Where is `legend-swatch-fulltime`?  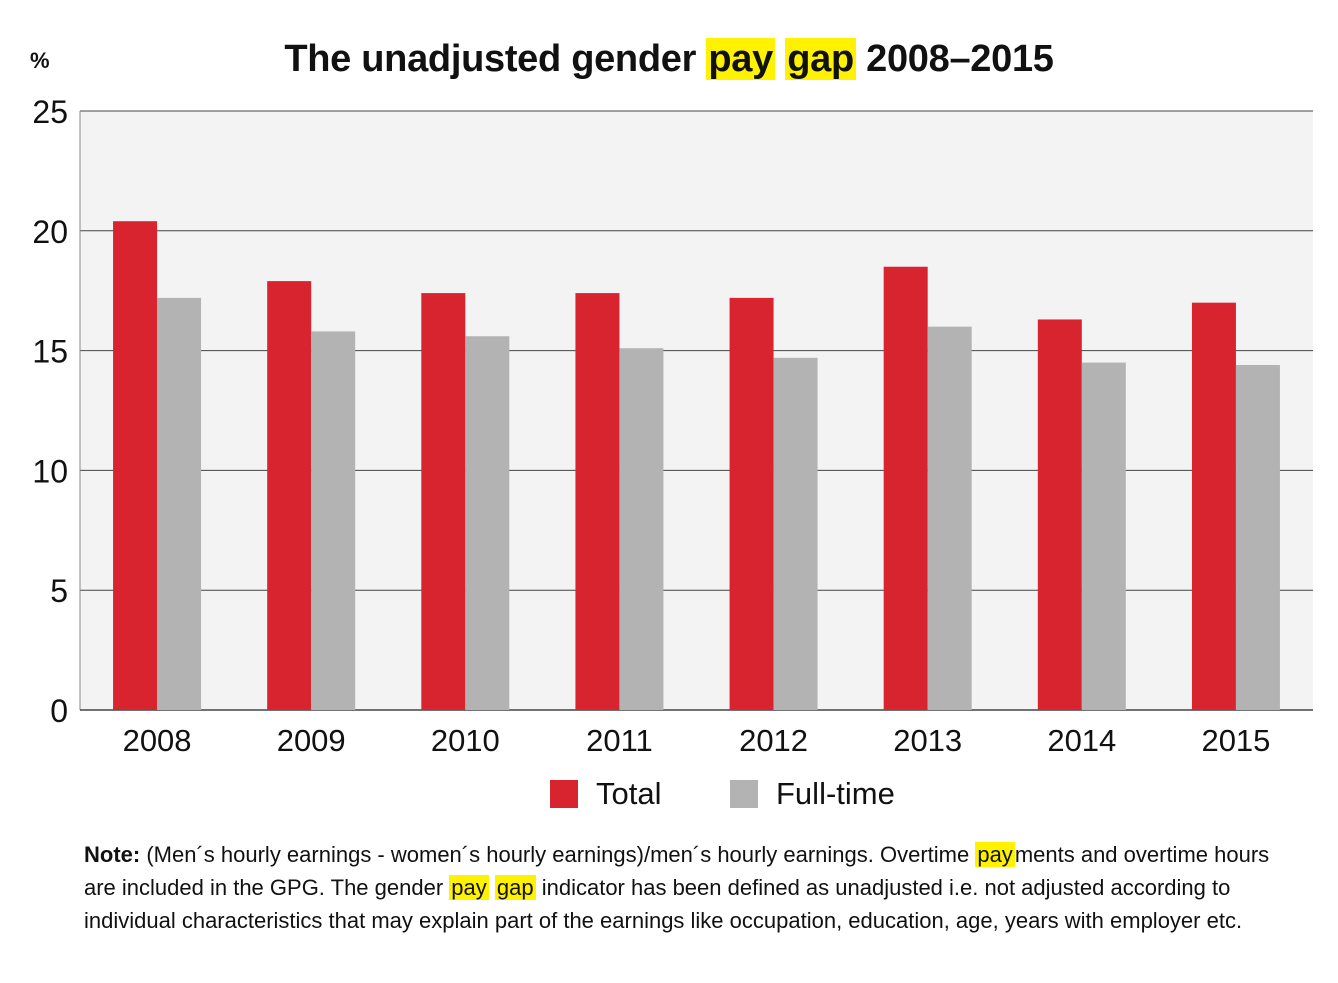
legend-swatch-fulltime is located at coordinates (744, 794).